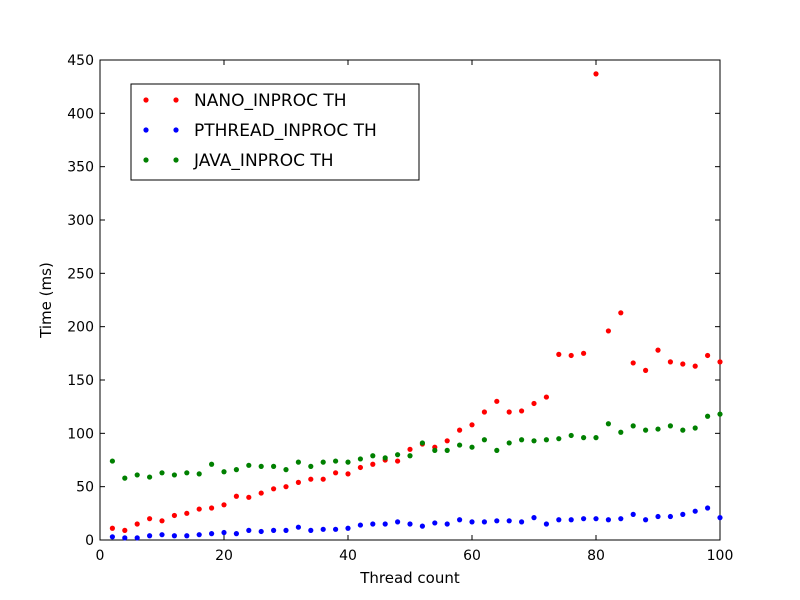 Image resolution: width=800 pixels, height=600 pixels. I want to click on y-tick-label: 300, so click(80, 221).